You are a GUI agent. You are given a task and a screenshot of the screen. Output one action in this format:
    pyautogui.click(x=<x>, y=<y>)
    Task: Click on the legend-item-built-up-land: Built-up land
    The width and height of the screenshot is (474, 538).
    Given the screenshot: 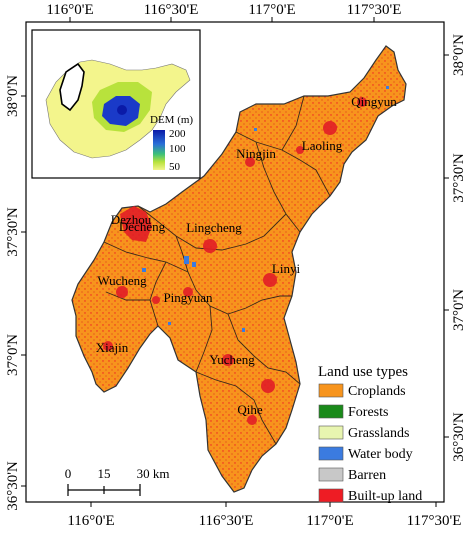 What is the action you would take?
    pyautogui.click(x=370, y=496)
    